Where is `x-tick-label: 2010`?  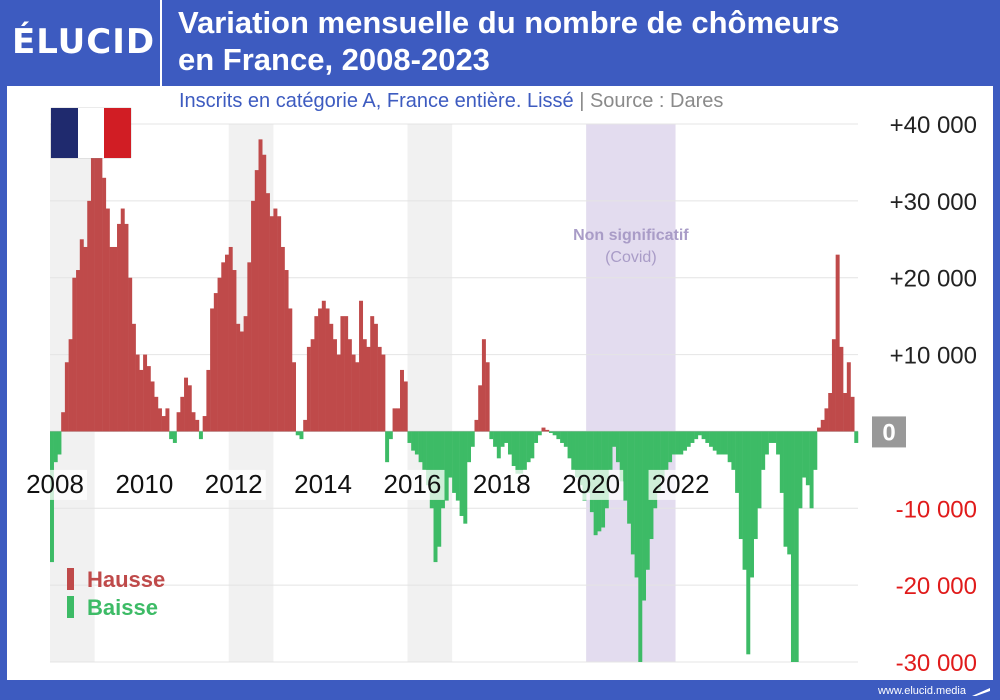
x-tick-label: 2010 is located at coordinates (144, 484).